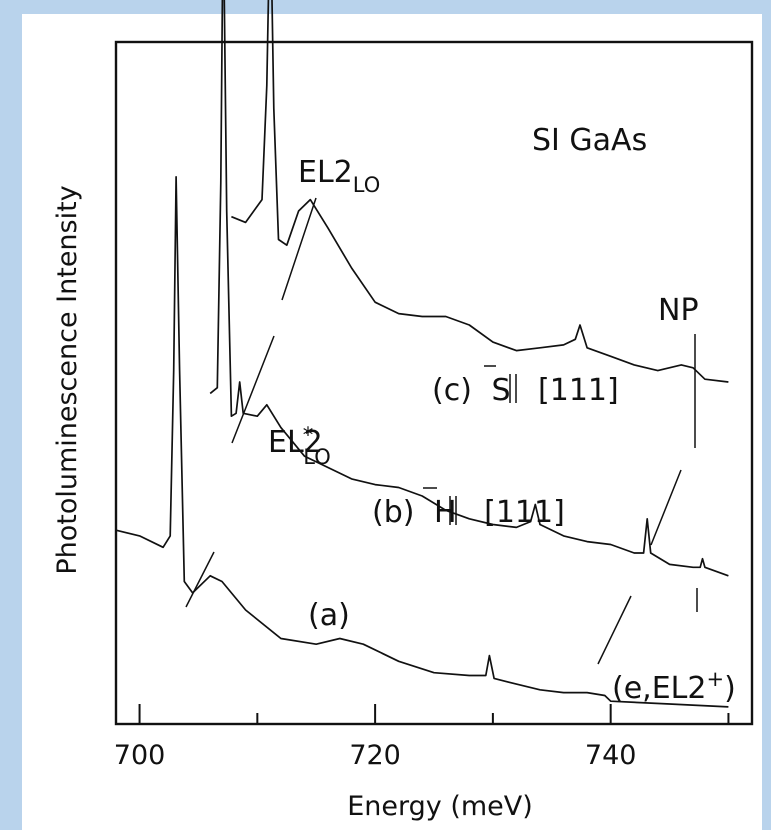  Describe the element at coordinates (67, 379) in the screenshot. I see `y-axis-label: Photoluminescence Intensity` at that location.